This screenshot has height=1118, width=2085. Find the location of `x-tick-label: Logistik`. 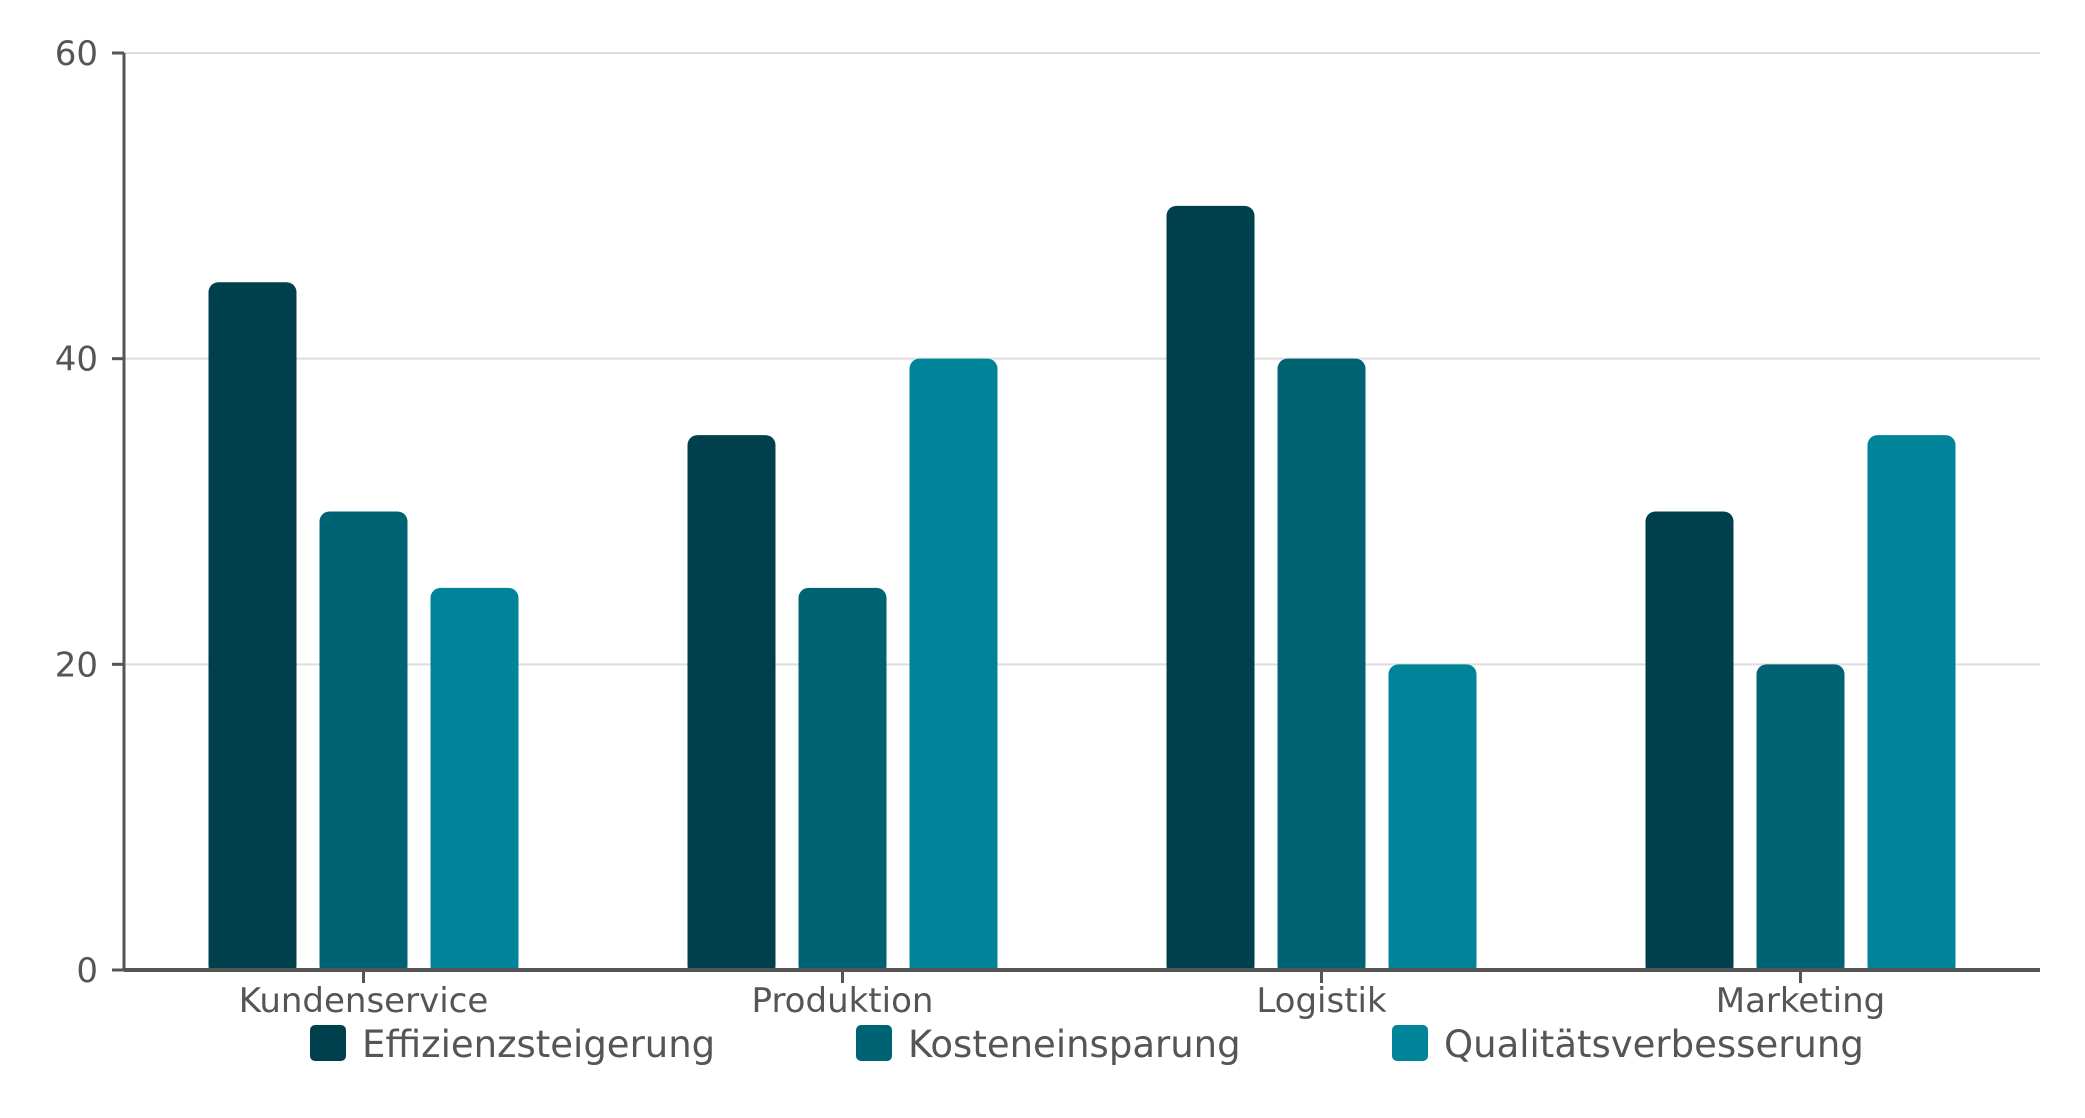

x-tick-label: Logistik is located at coordinates (1321, 1001).